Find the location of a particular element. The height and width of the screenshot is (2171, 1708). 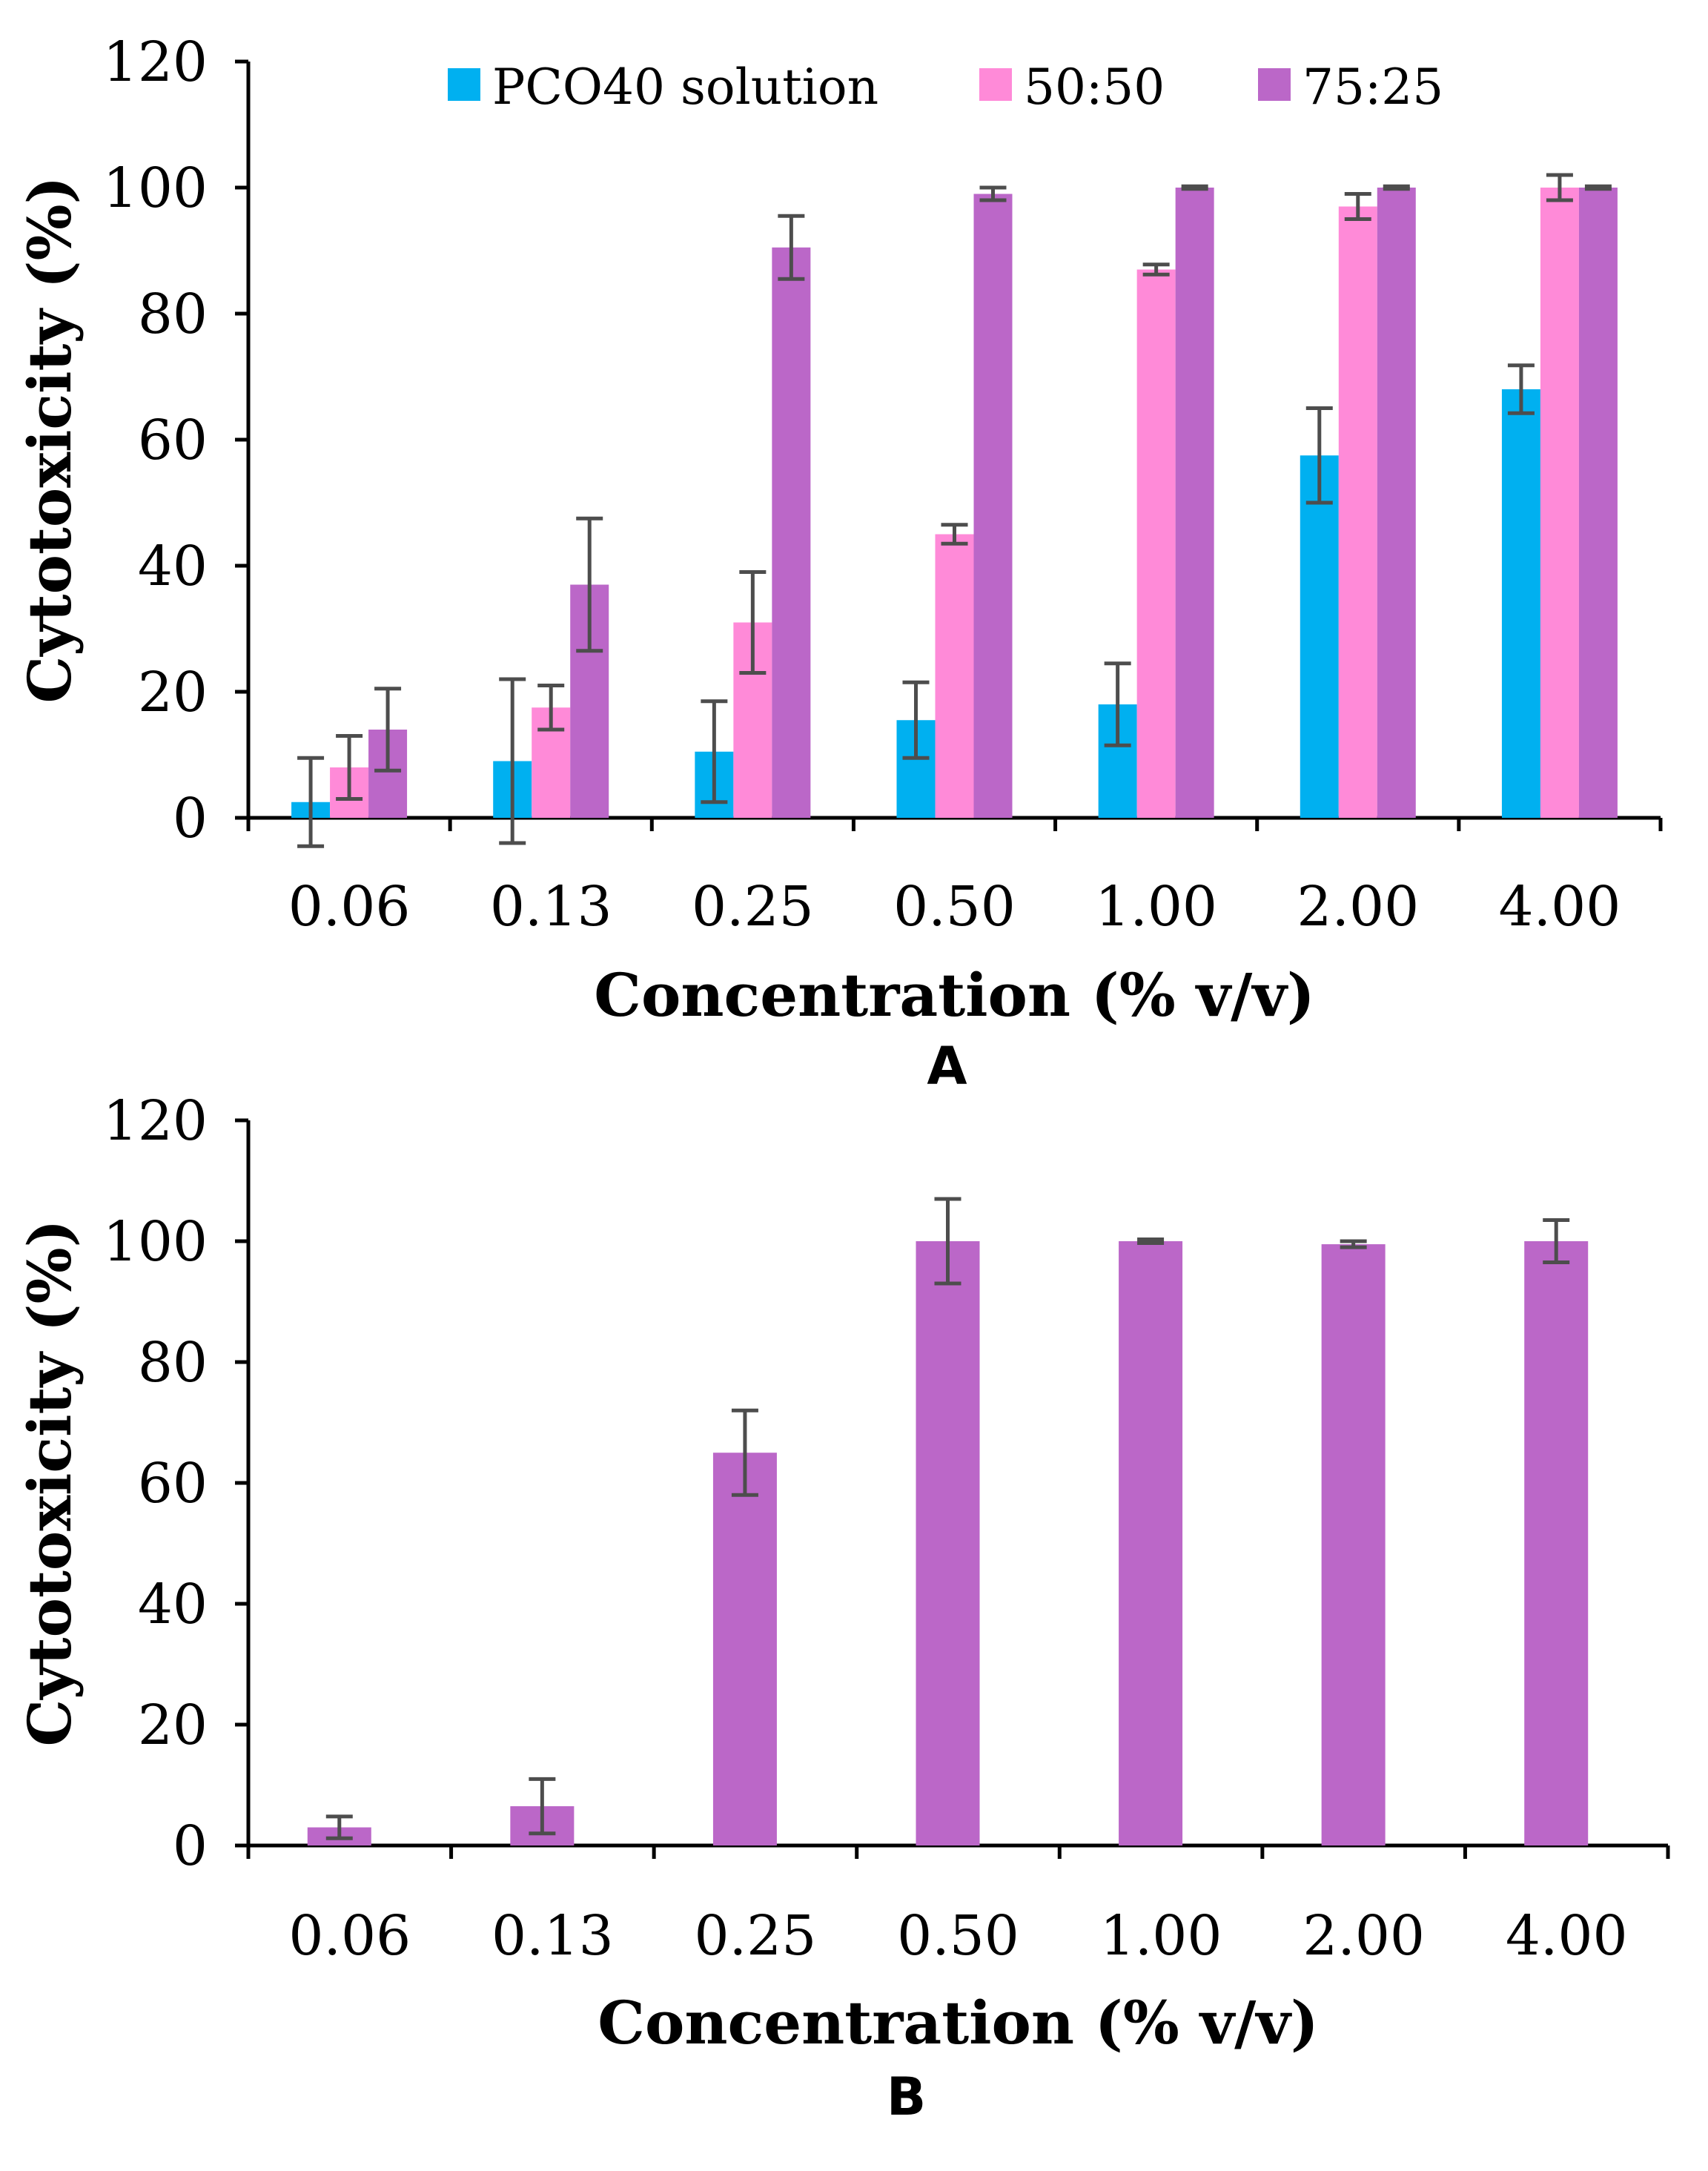

panel-label-a: A is located at coordinates (947, 1066).